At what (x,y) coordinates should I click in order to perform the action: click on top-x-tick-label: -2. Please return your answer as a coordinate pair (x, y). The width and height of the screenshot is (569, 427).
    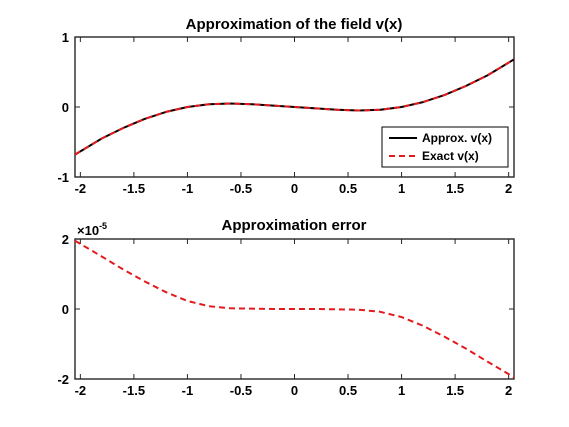
    Looking at the image, I should click on (81, 188).